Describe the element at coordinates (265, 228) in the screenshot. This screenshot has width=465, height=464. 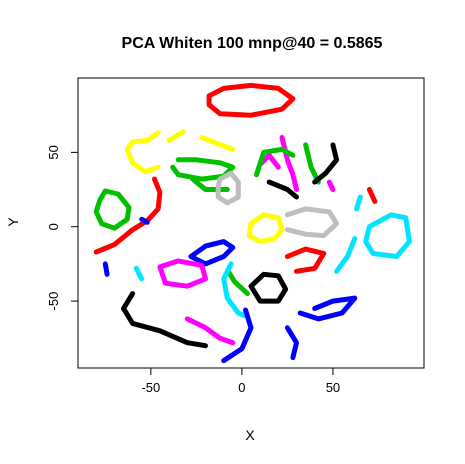
I see `cluster-yellow-center` at that location.